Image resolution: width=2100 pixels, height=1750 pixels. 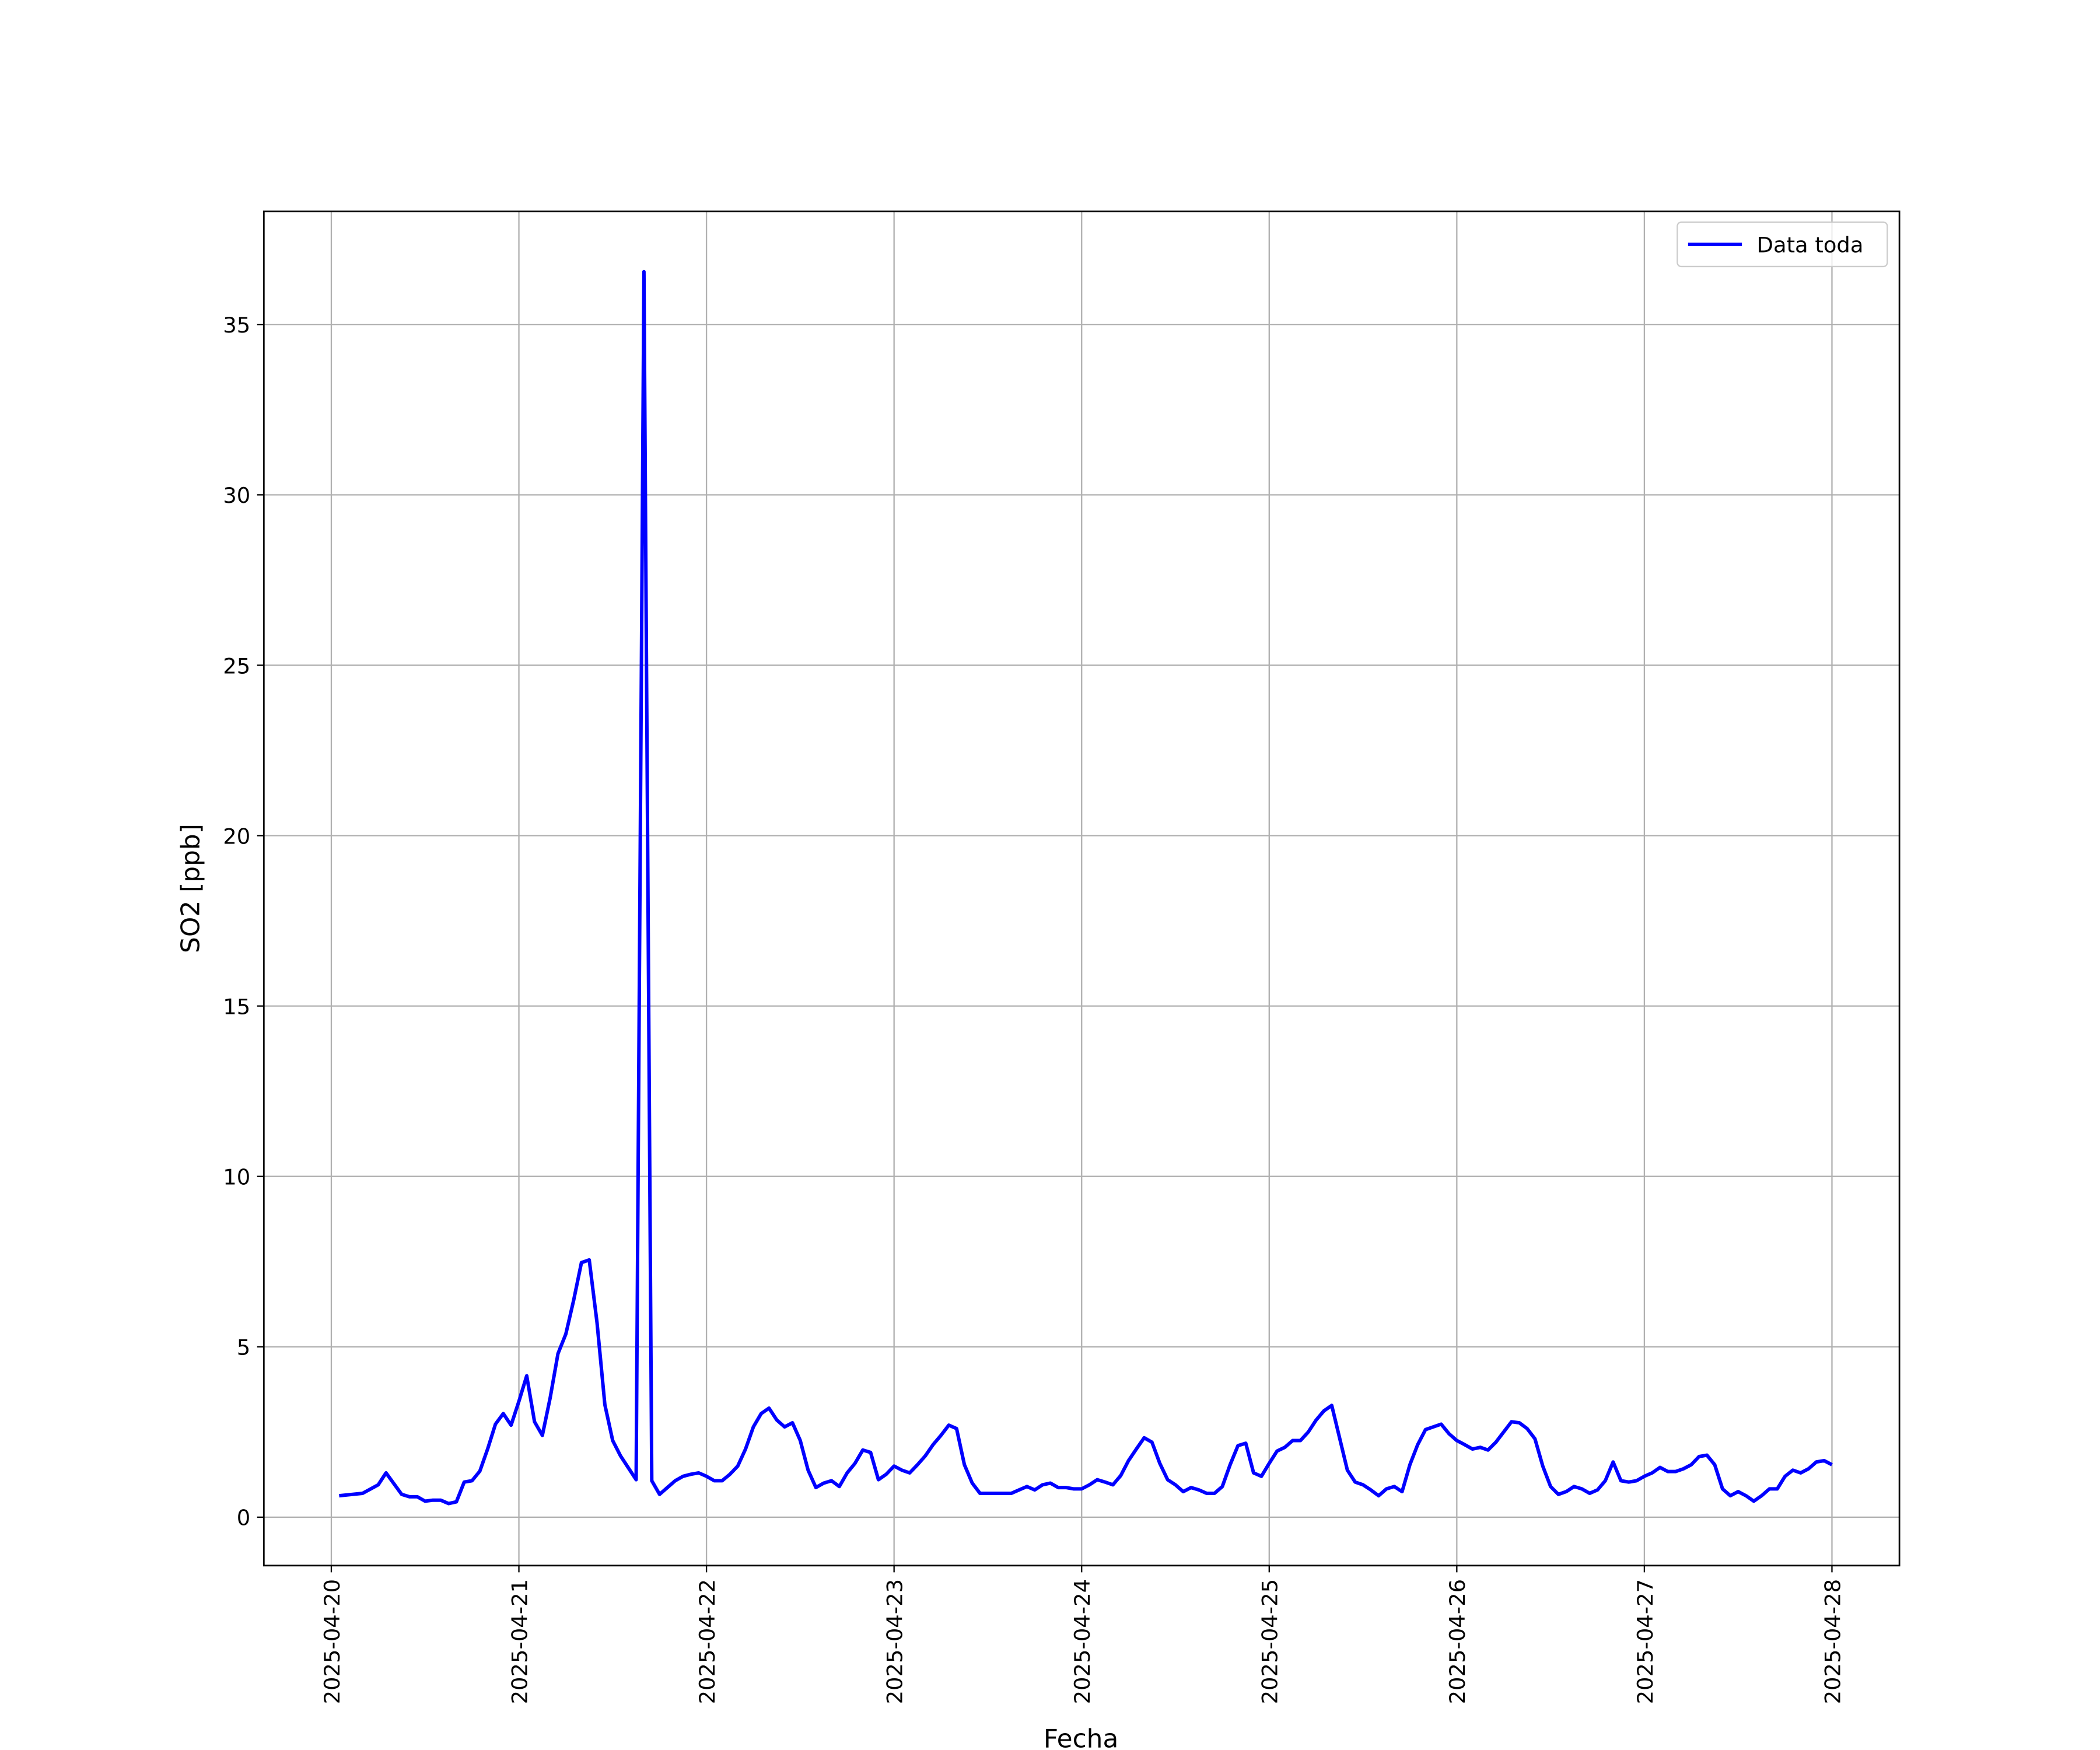 I want to click on y-tick-label: 30, so click(x=236, y=495).